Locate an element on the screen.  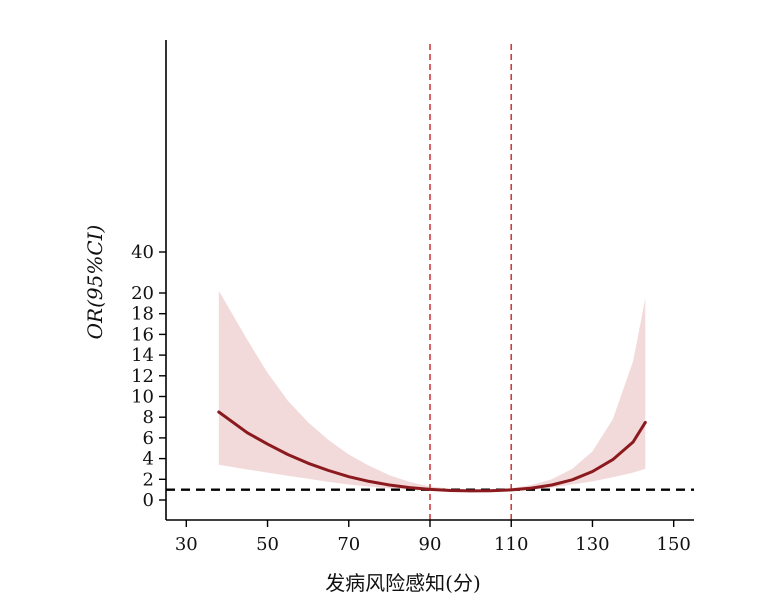
y-tick-label: 16 is located at coordinates (142, 334).